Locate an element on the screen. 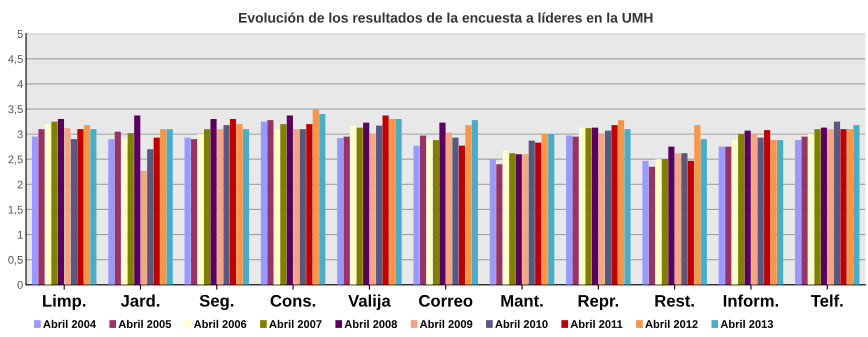 The width and height of the screenshot is (868, 337). legend-label: Abril 2008 is located at coordinates (371, 324).